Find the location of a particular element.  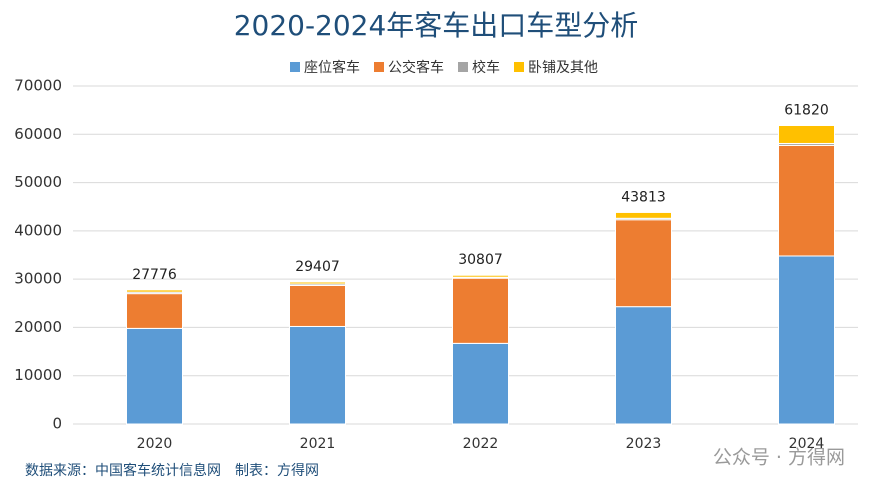

total-label: 30807 is located at coordinates (480, 260).